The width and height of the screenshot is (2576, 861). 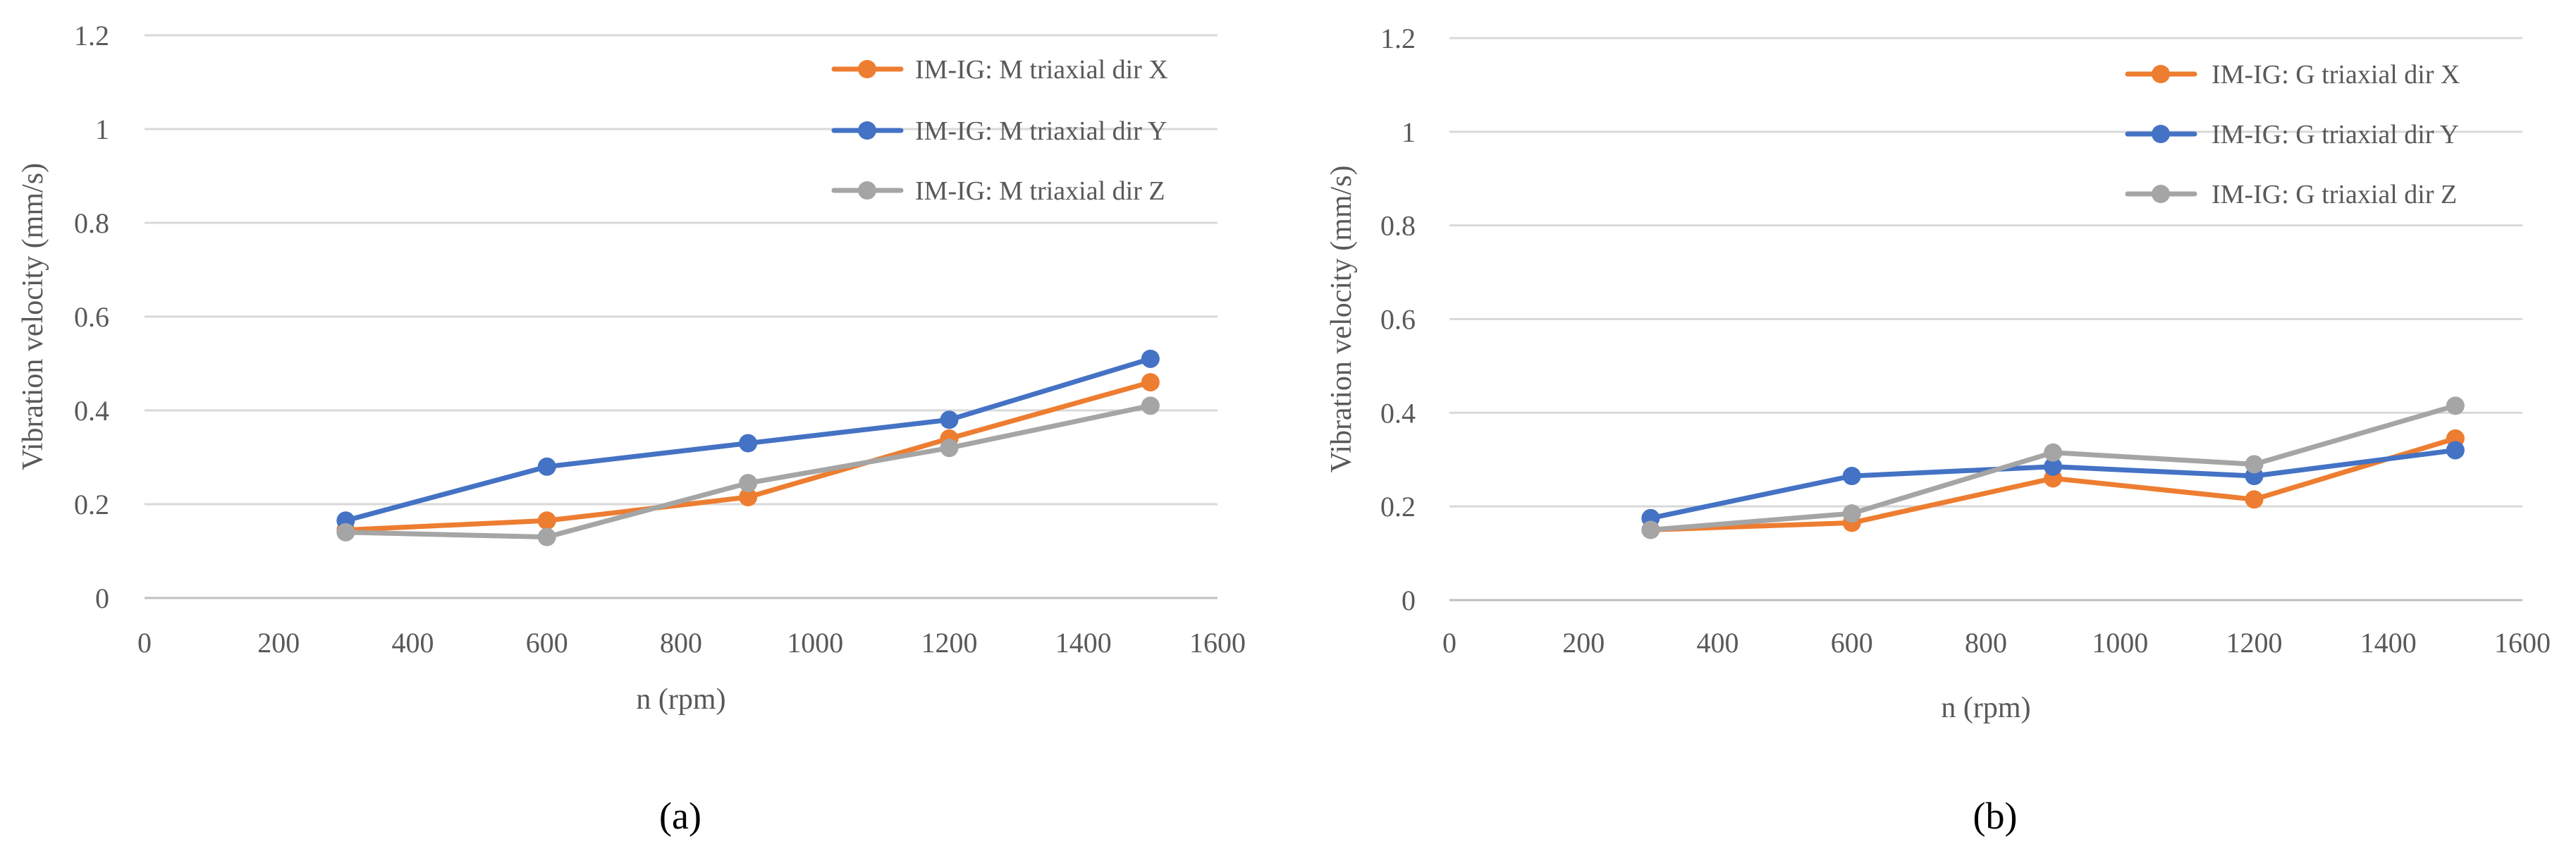 What do you see at coordinates (680, 816) in the screenshot?
I see `panel-label: (a)` at bounding box center [680, 816].